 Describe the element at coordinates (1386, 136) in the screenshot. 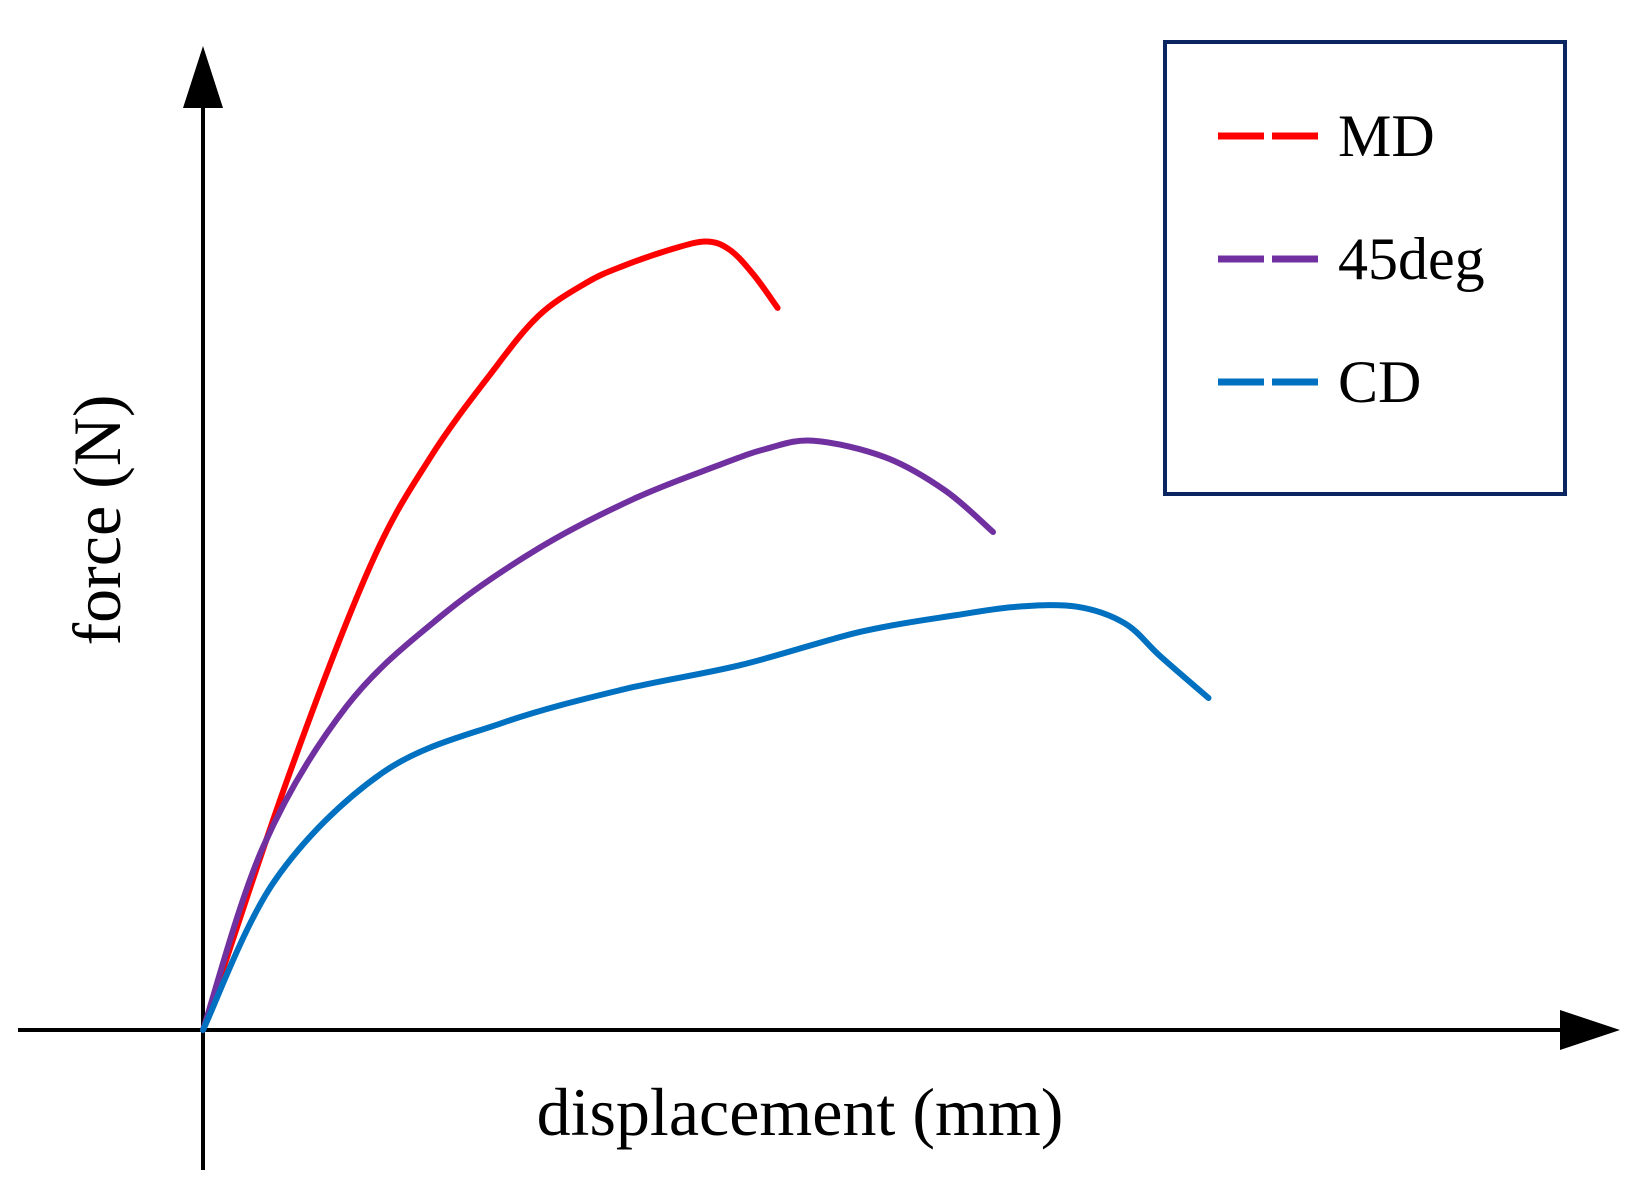

I see `legend-label-md: MD` at that location.